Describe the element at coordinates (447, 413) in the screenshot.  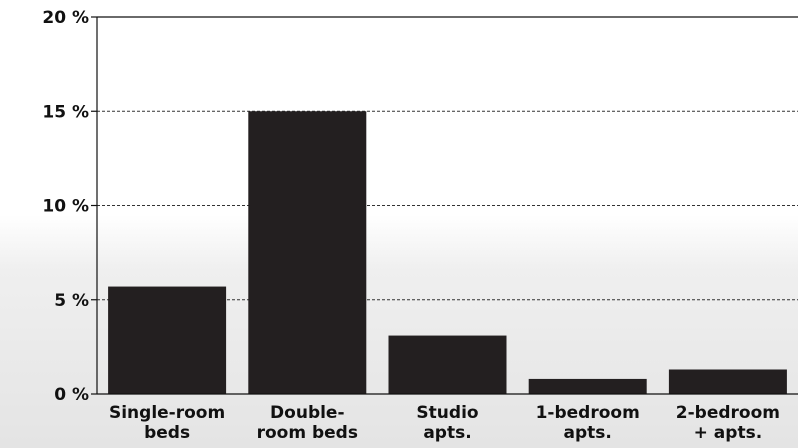
I see `x-category-label: Studio` at that location.